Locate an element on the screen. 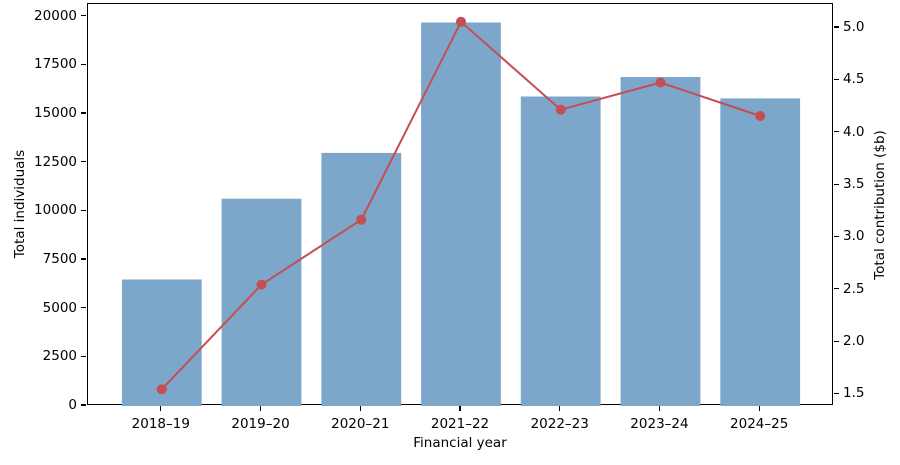  x-tick-label: 2019–20 is located at coordinates (260, 424).